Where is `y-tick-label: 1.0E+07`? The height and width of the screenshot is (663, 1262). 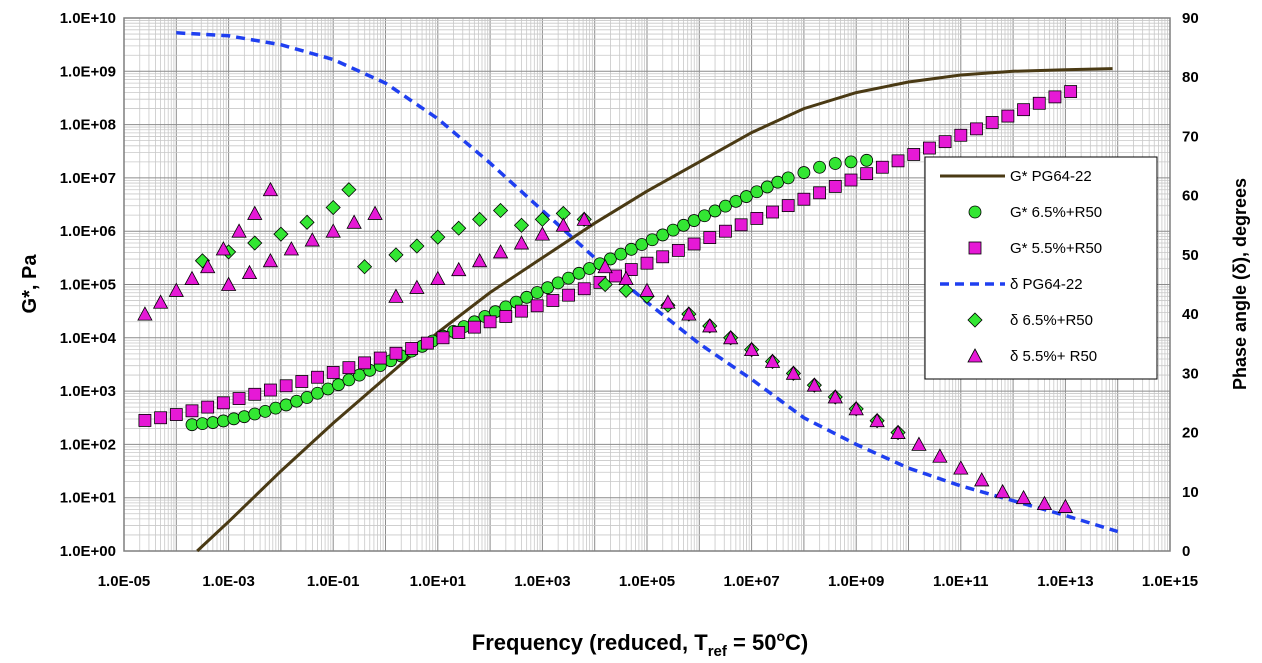
y-tick-label: 1.0E+07 is located at coordinates (88, 178).